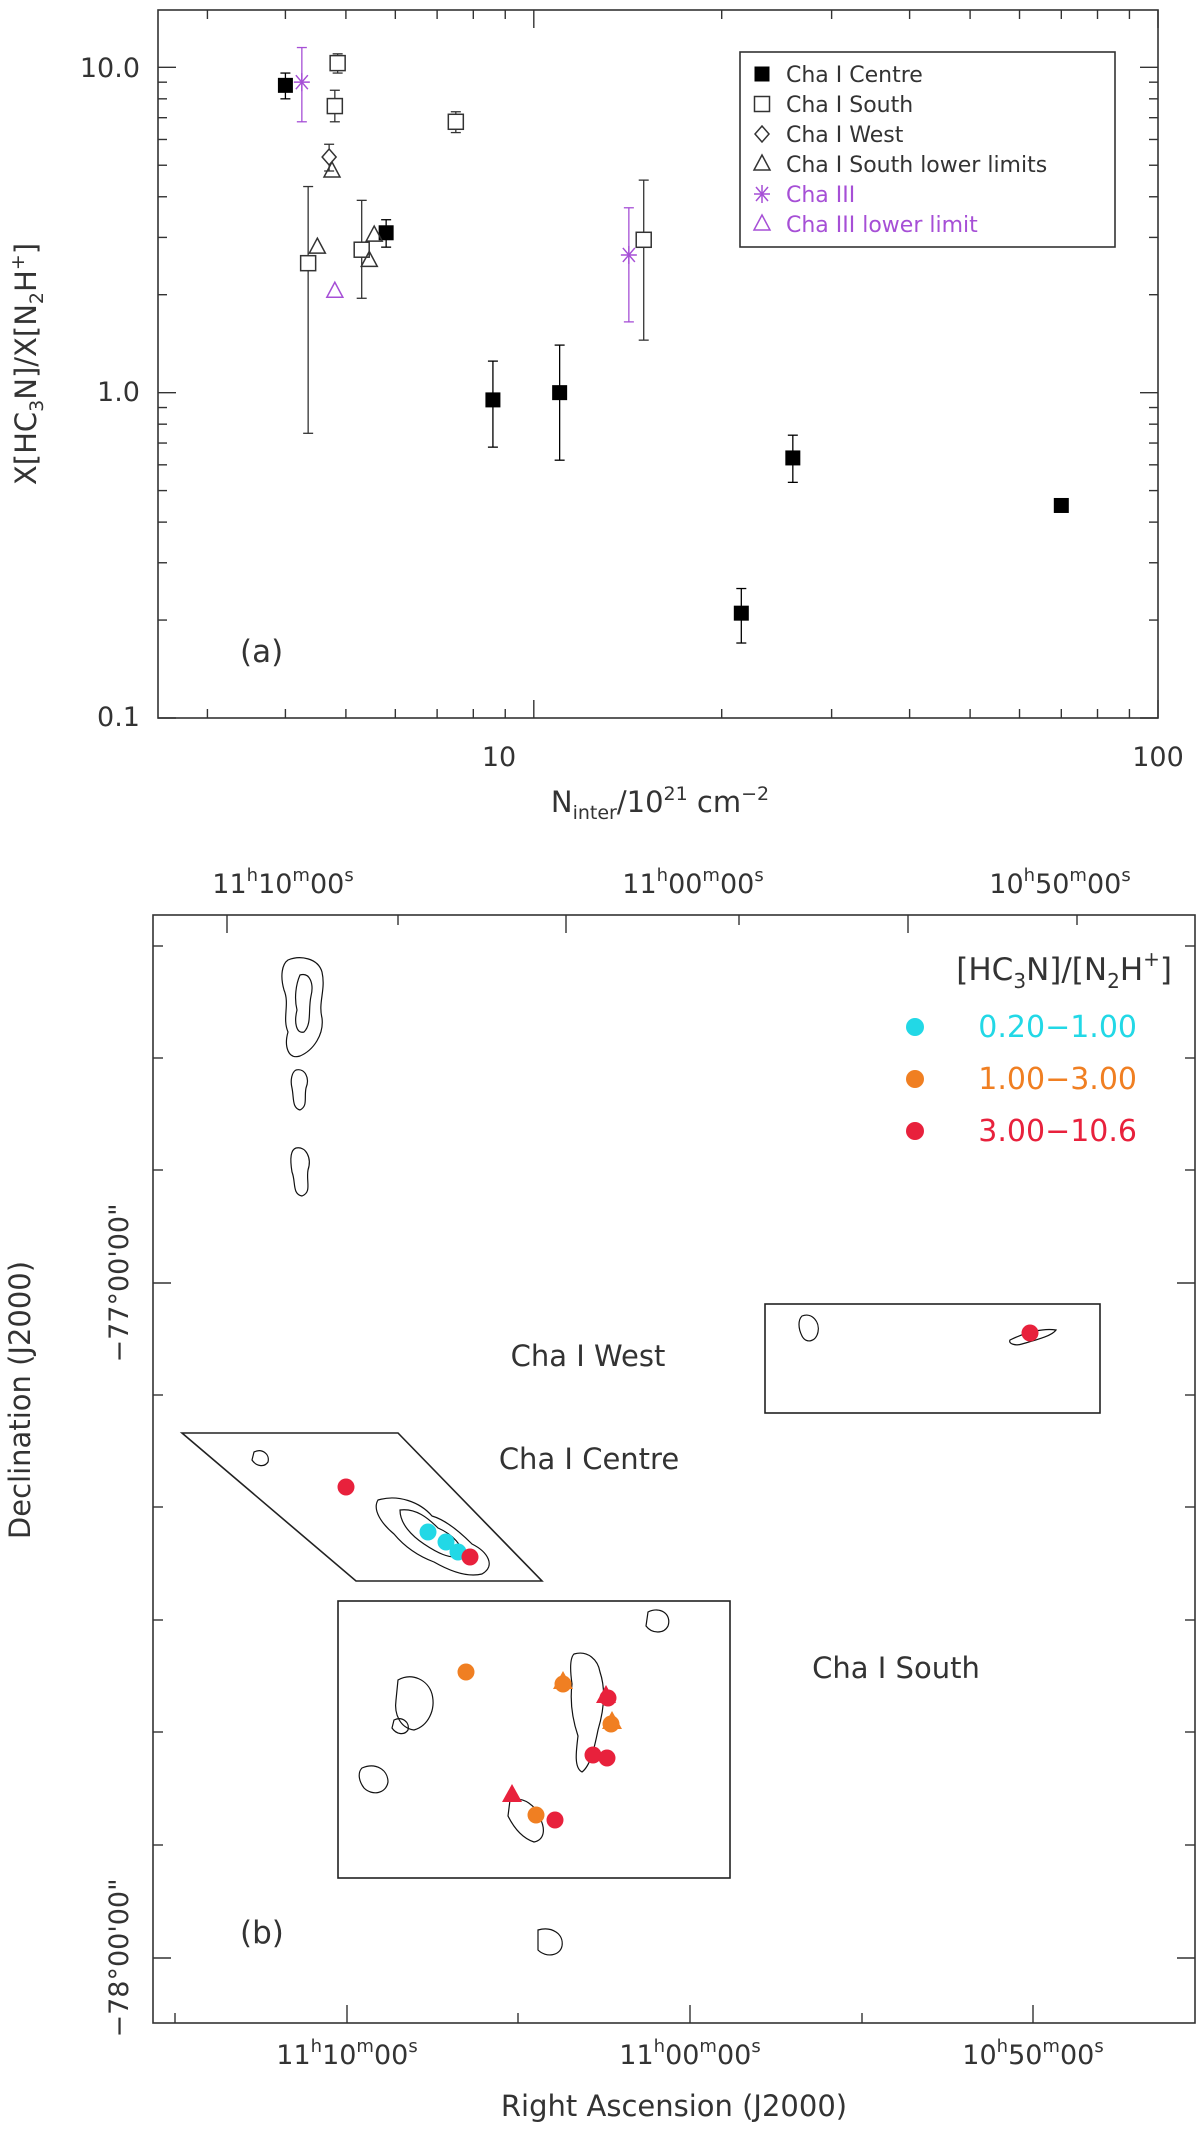 Image resolution: width=1200 pixels, height=2130 pixels. What do you see at coordinates (262, 1933) in the screenshot?
I see `panel-b-label: (b)` at bounding box center [262, 1933].